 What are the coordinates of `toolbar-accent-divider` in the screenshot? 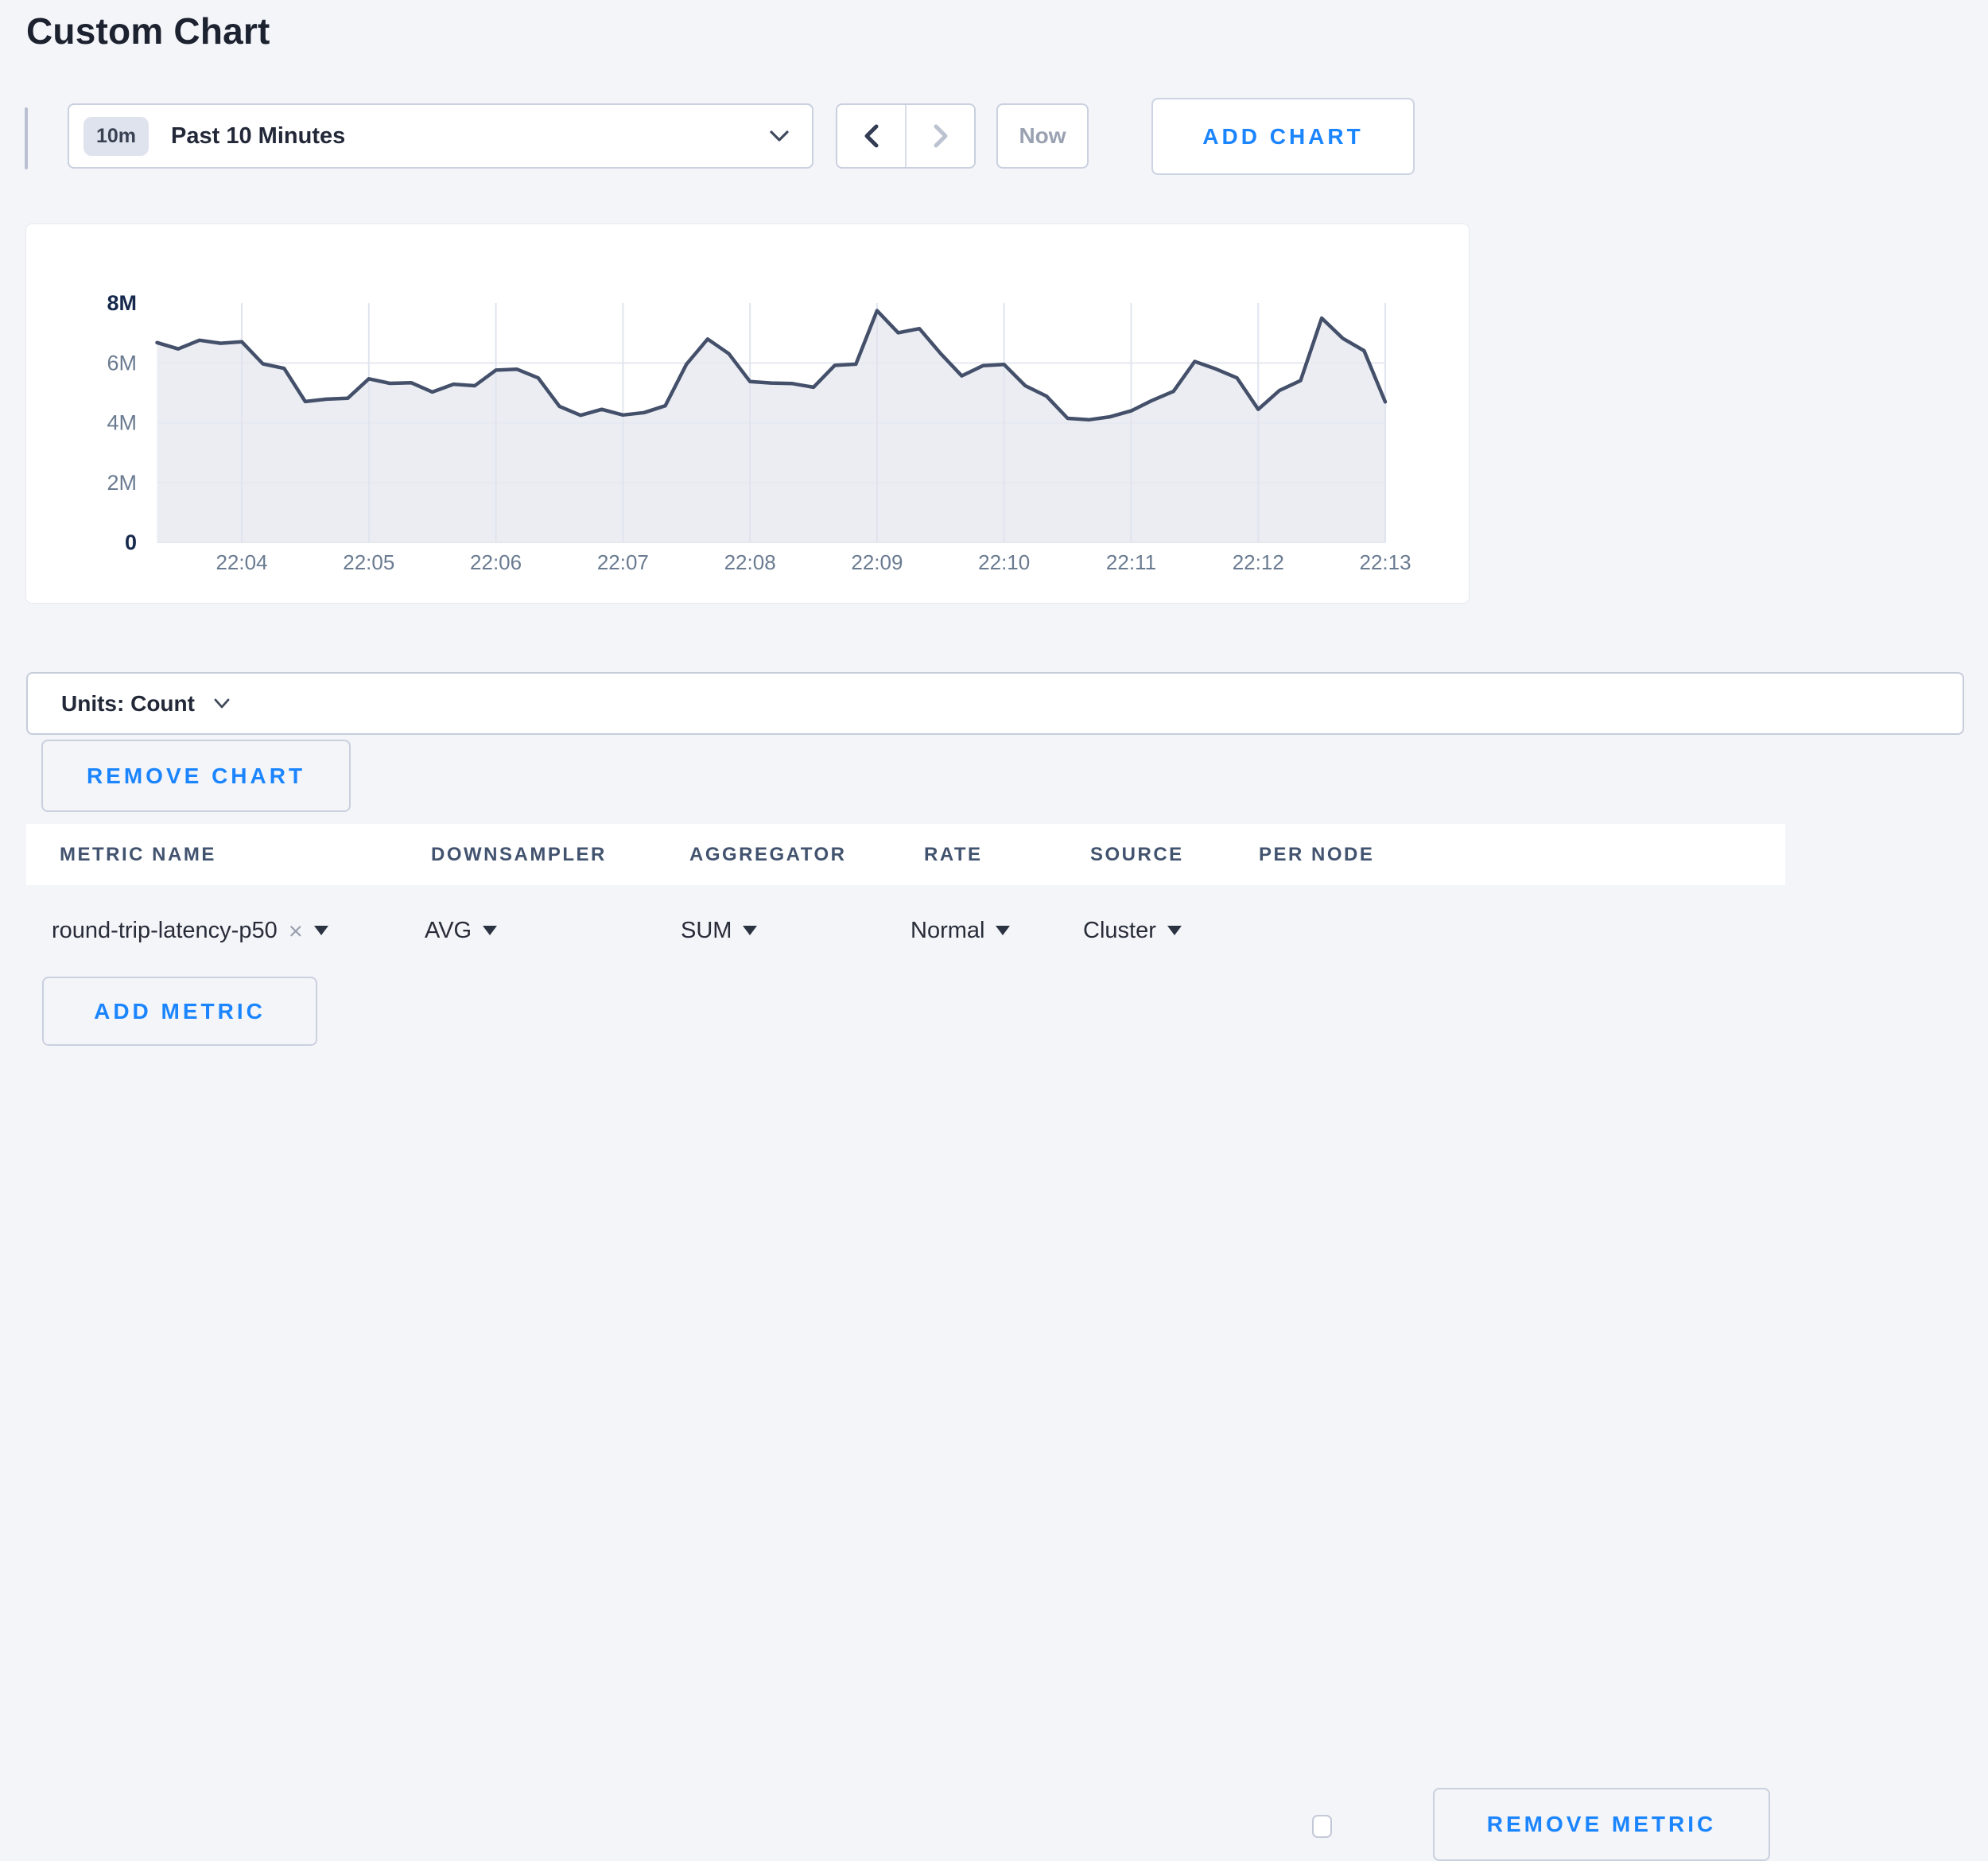 It's located at (26, 138).